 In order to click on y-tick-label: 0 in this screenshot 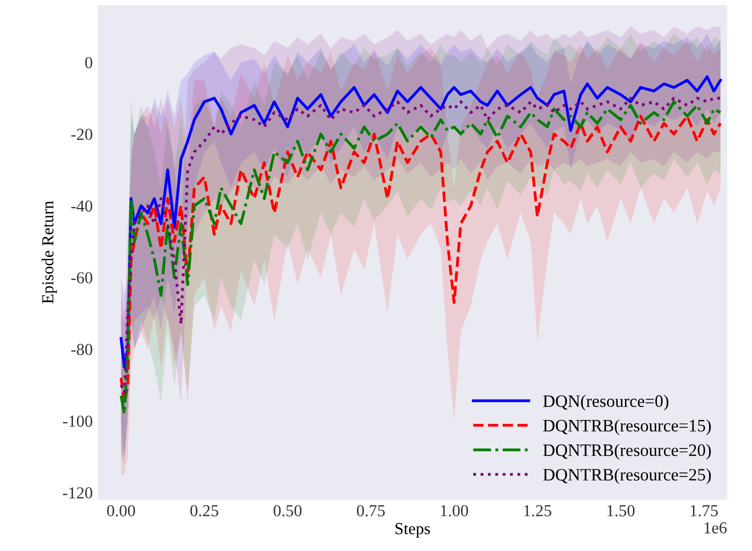, I will do `click(88, 62)`.